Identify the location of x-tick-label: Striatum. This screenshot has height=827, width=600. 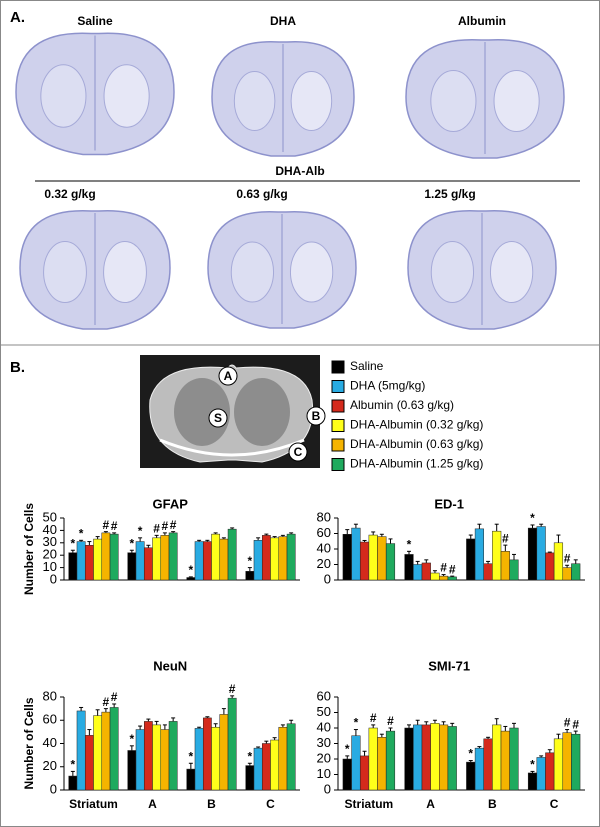
(369, 804).